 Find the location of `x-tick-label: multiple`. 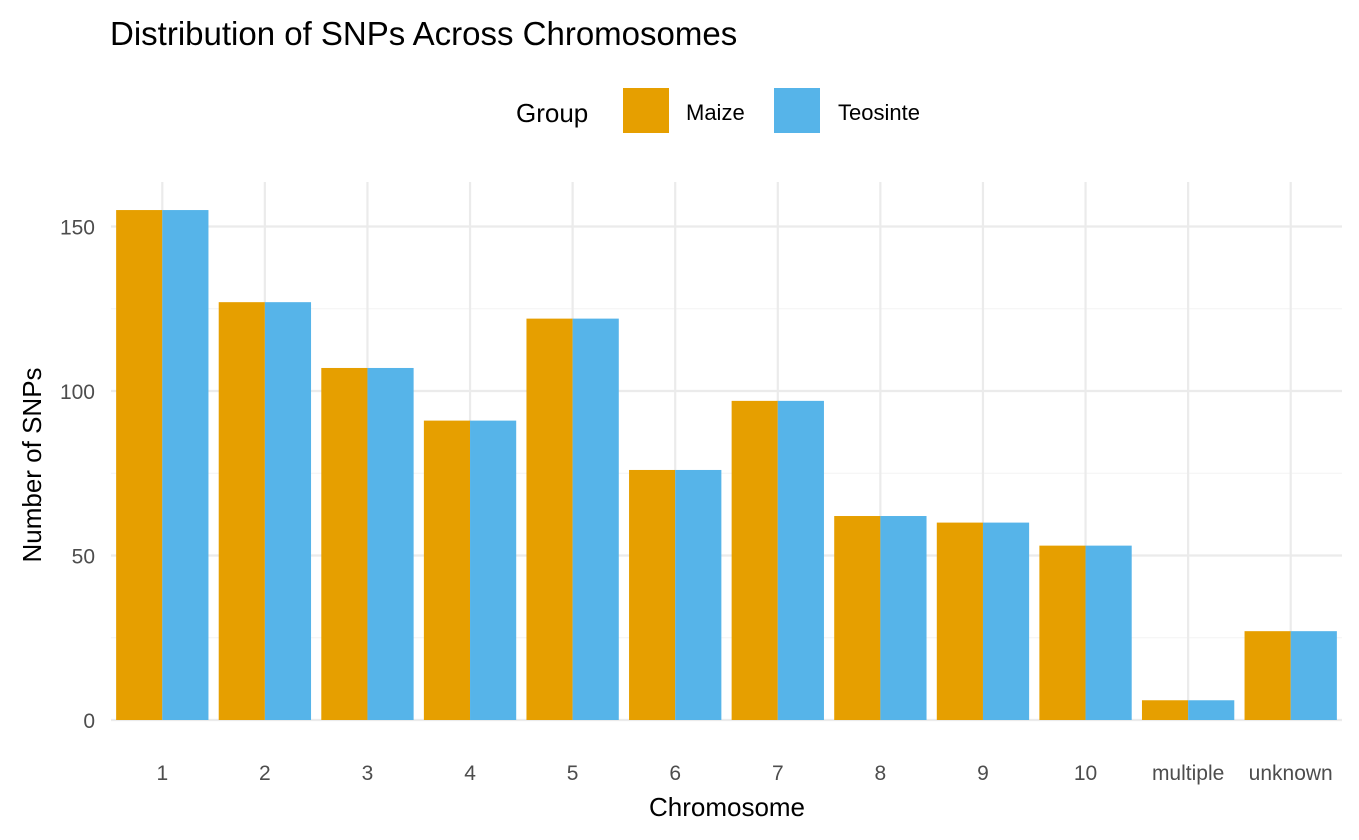

x-tick-label: multiple is located at coordinates (1188, 773).